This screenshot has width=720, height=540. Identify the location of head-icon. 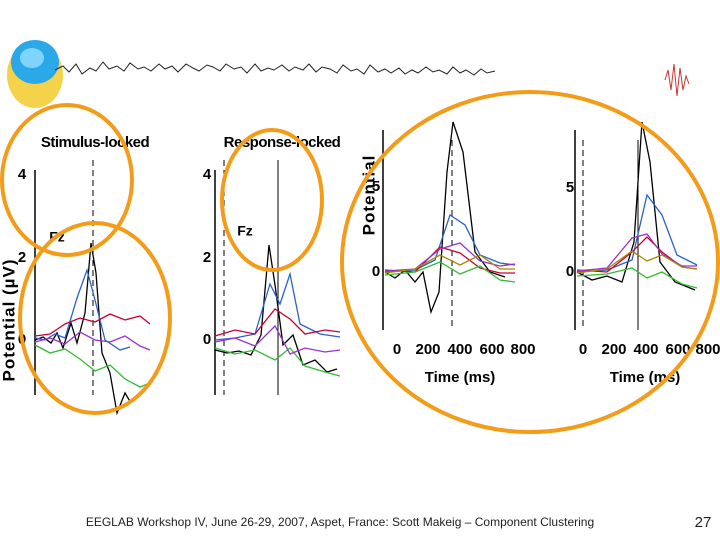
(35, 74).